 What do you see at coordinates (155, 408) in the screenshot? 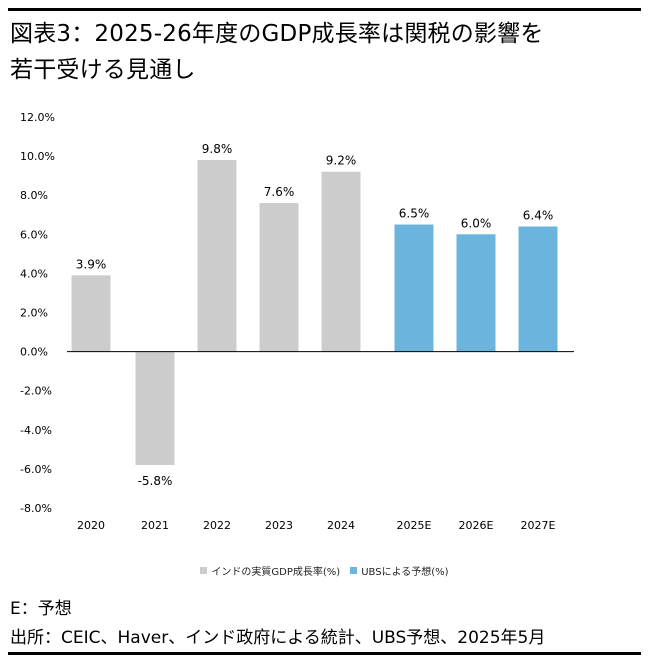
I see `bar-2021` at bounding box center [155, 408].